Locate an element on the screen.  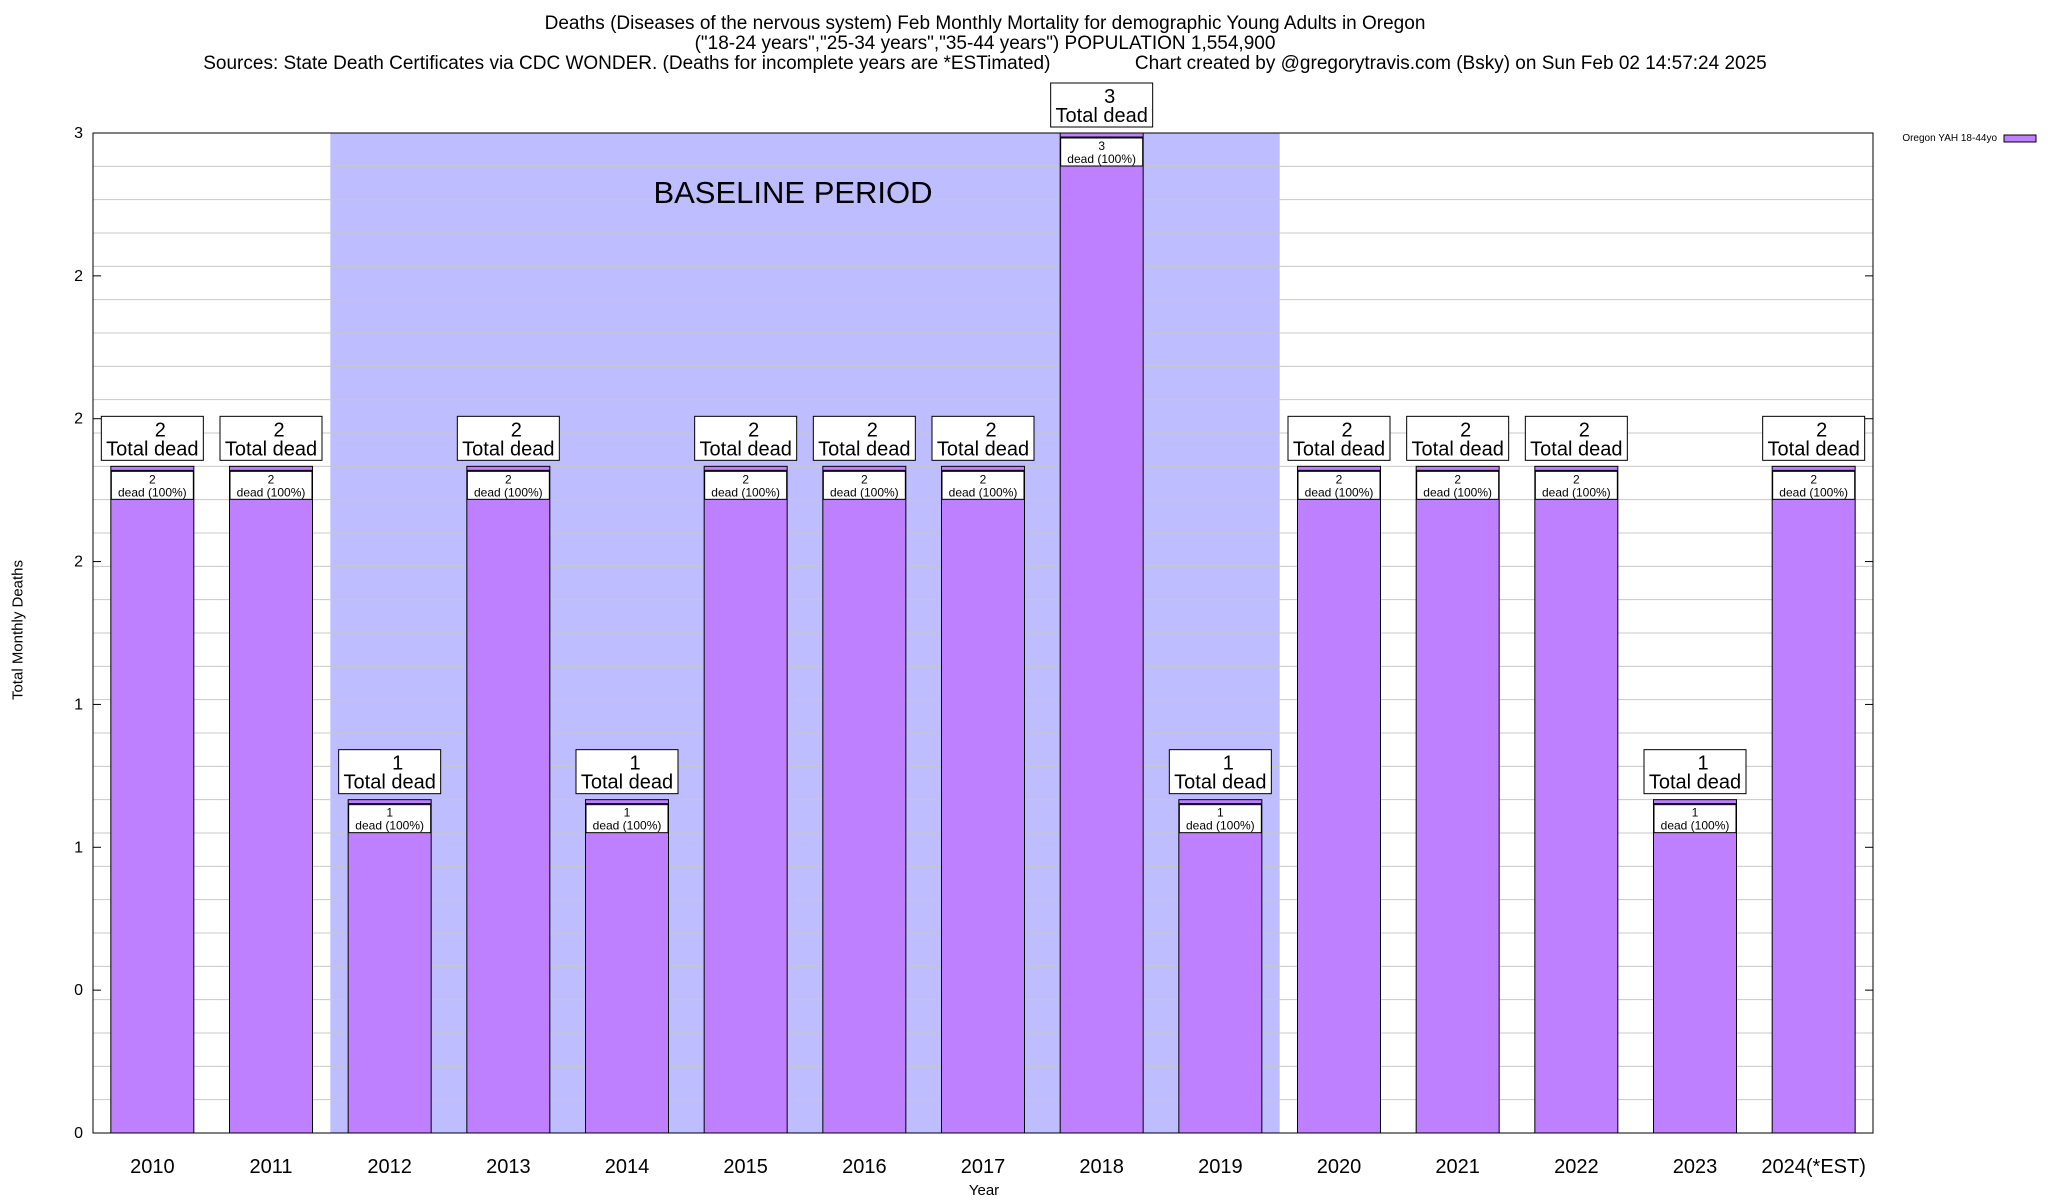
x-tick-label: 2022 is located at coordinates (1576, 1167).